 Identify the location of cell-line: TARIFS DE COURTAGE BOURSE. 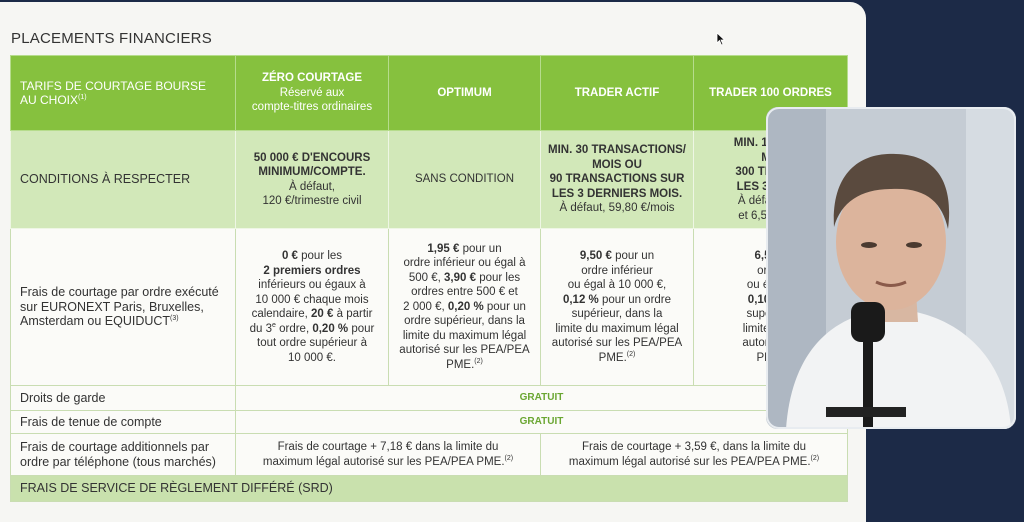
(124, 86).